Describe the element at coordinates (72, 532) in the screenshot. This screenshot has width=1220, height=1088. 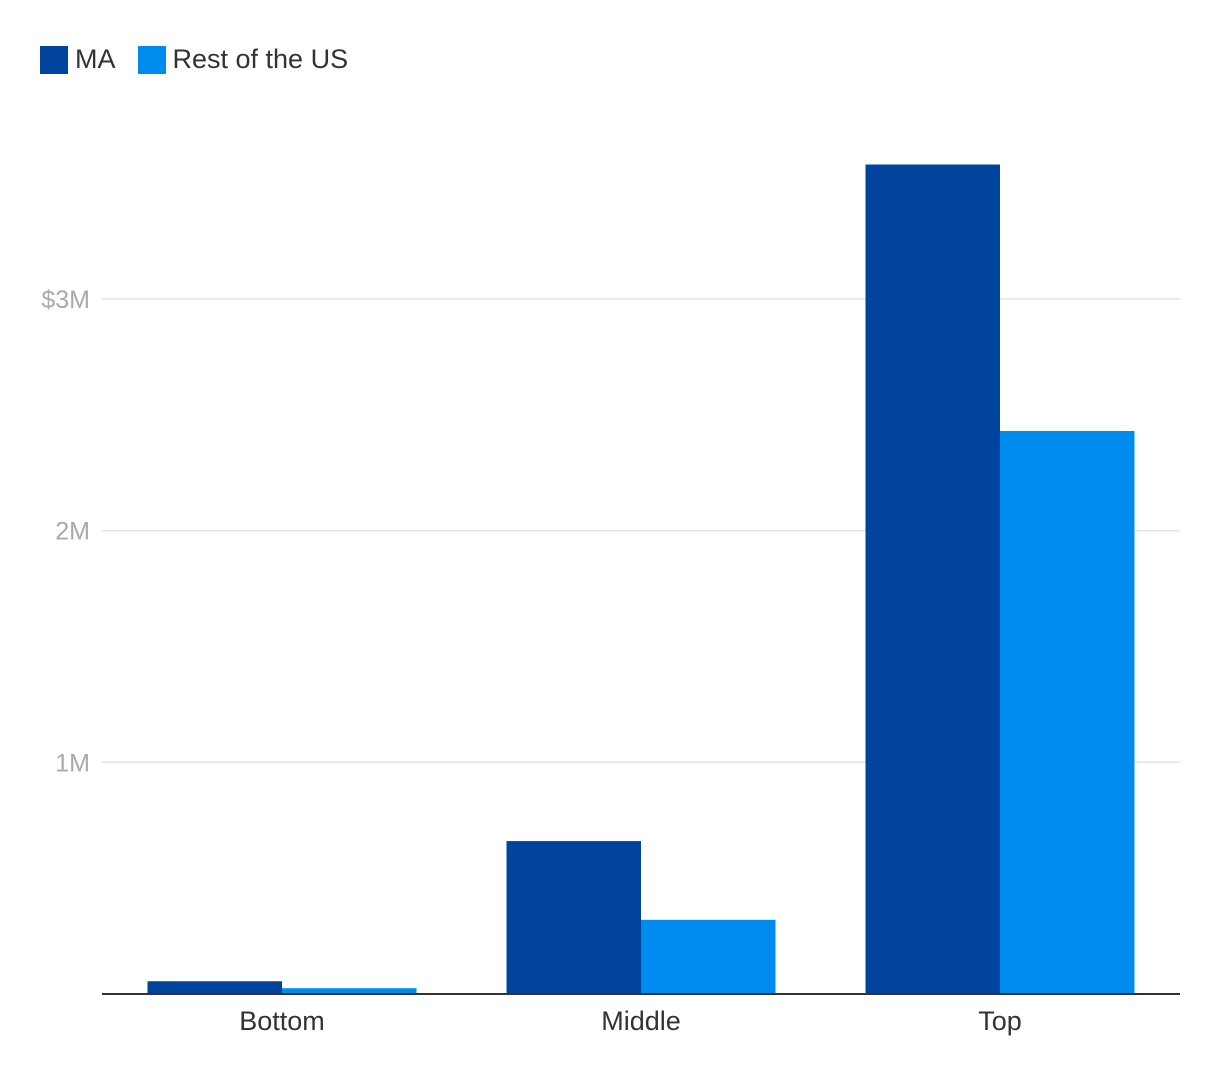
I see `y-tick-label-1: 2M` at that location.